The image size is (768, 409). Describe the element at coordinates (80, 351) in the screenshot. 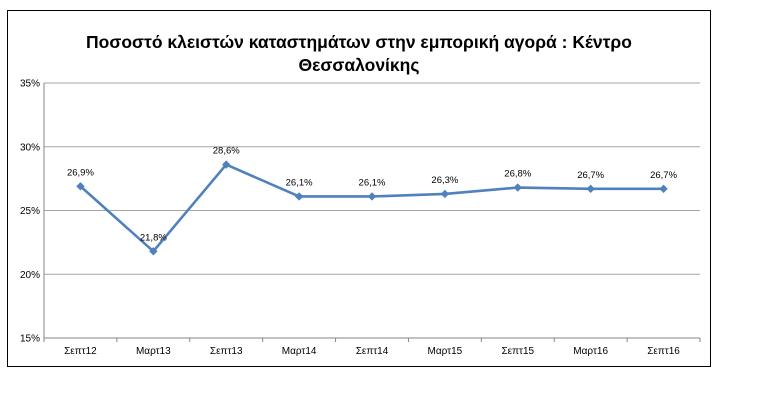

I see `x-tick-label: Σεπτ12` at that location.